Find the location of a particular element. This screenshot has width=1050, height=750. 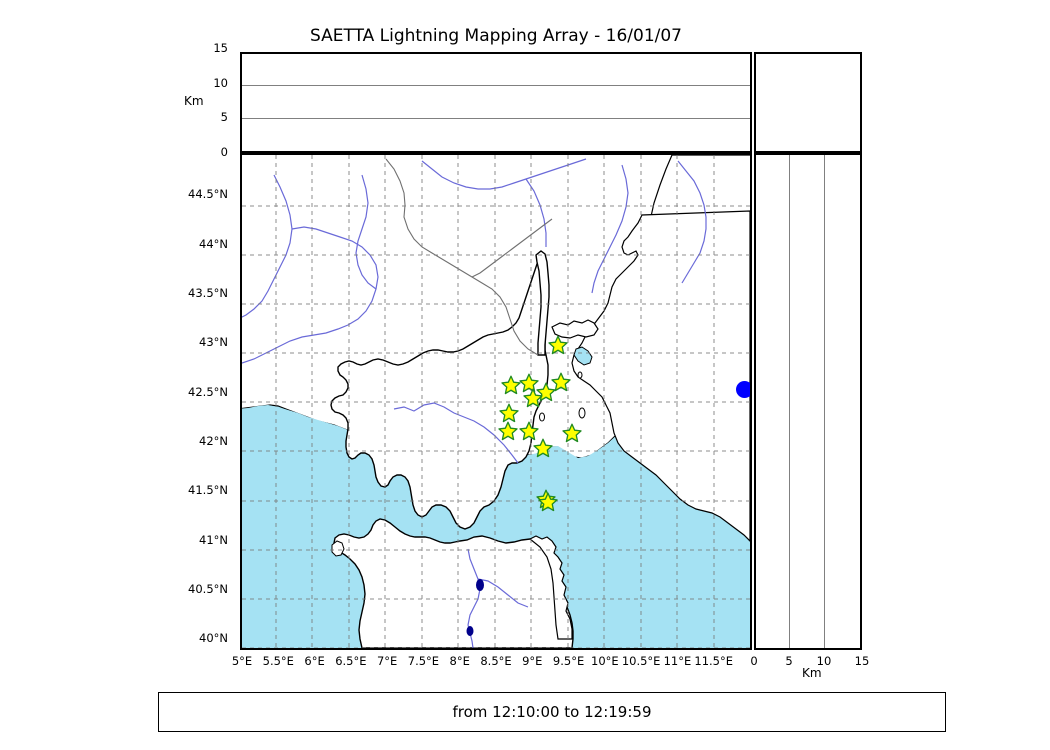

vhf-source-marker is located at coordinates (743, 390).